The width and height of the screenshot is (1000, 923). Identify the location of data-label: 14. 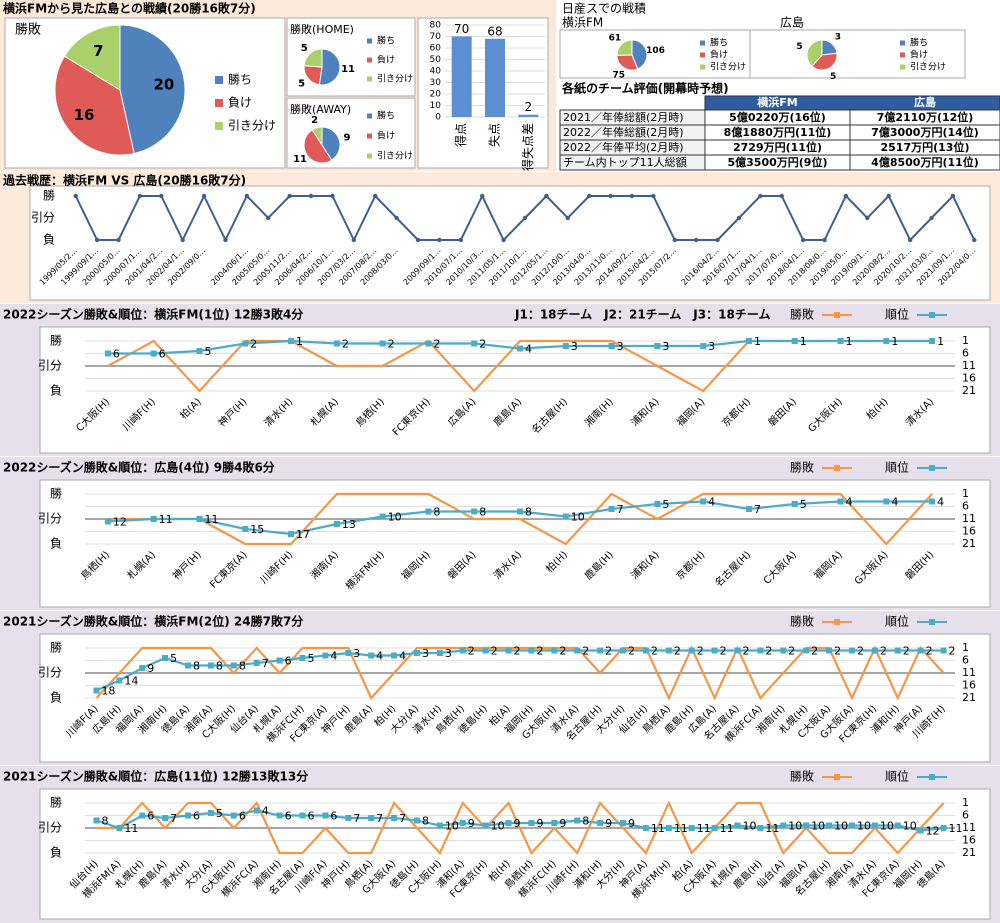
(131, 681).